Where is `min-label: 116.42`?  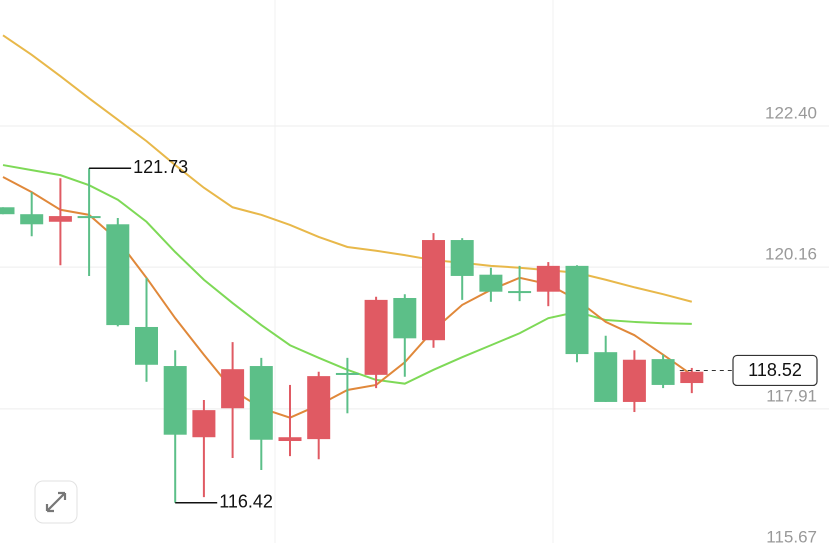
min-label: 116.42 is located at coordinates (246, 501).